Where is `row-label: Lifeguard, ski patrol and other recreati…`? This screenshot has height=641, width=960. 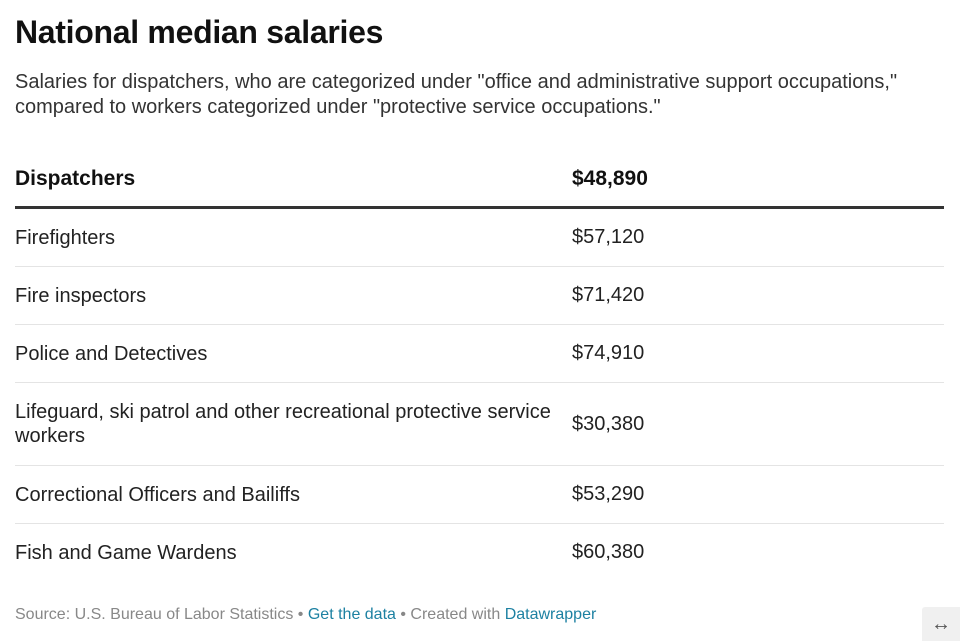
row-label: Lifeguard, ski patrol and other recreati… is located at coordinates (283, 424).